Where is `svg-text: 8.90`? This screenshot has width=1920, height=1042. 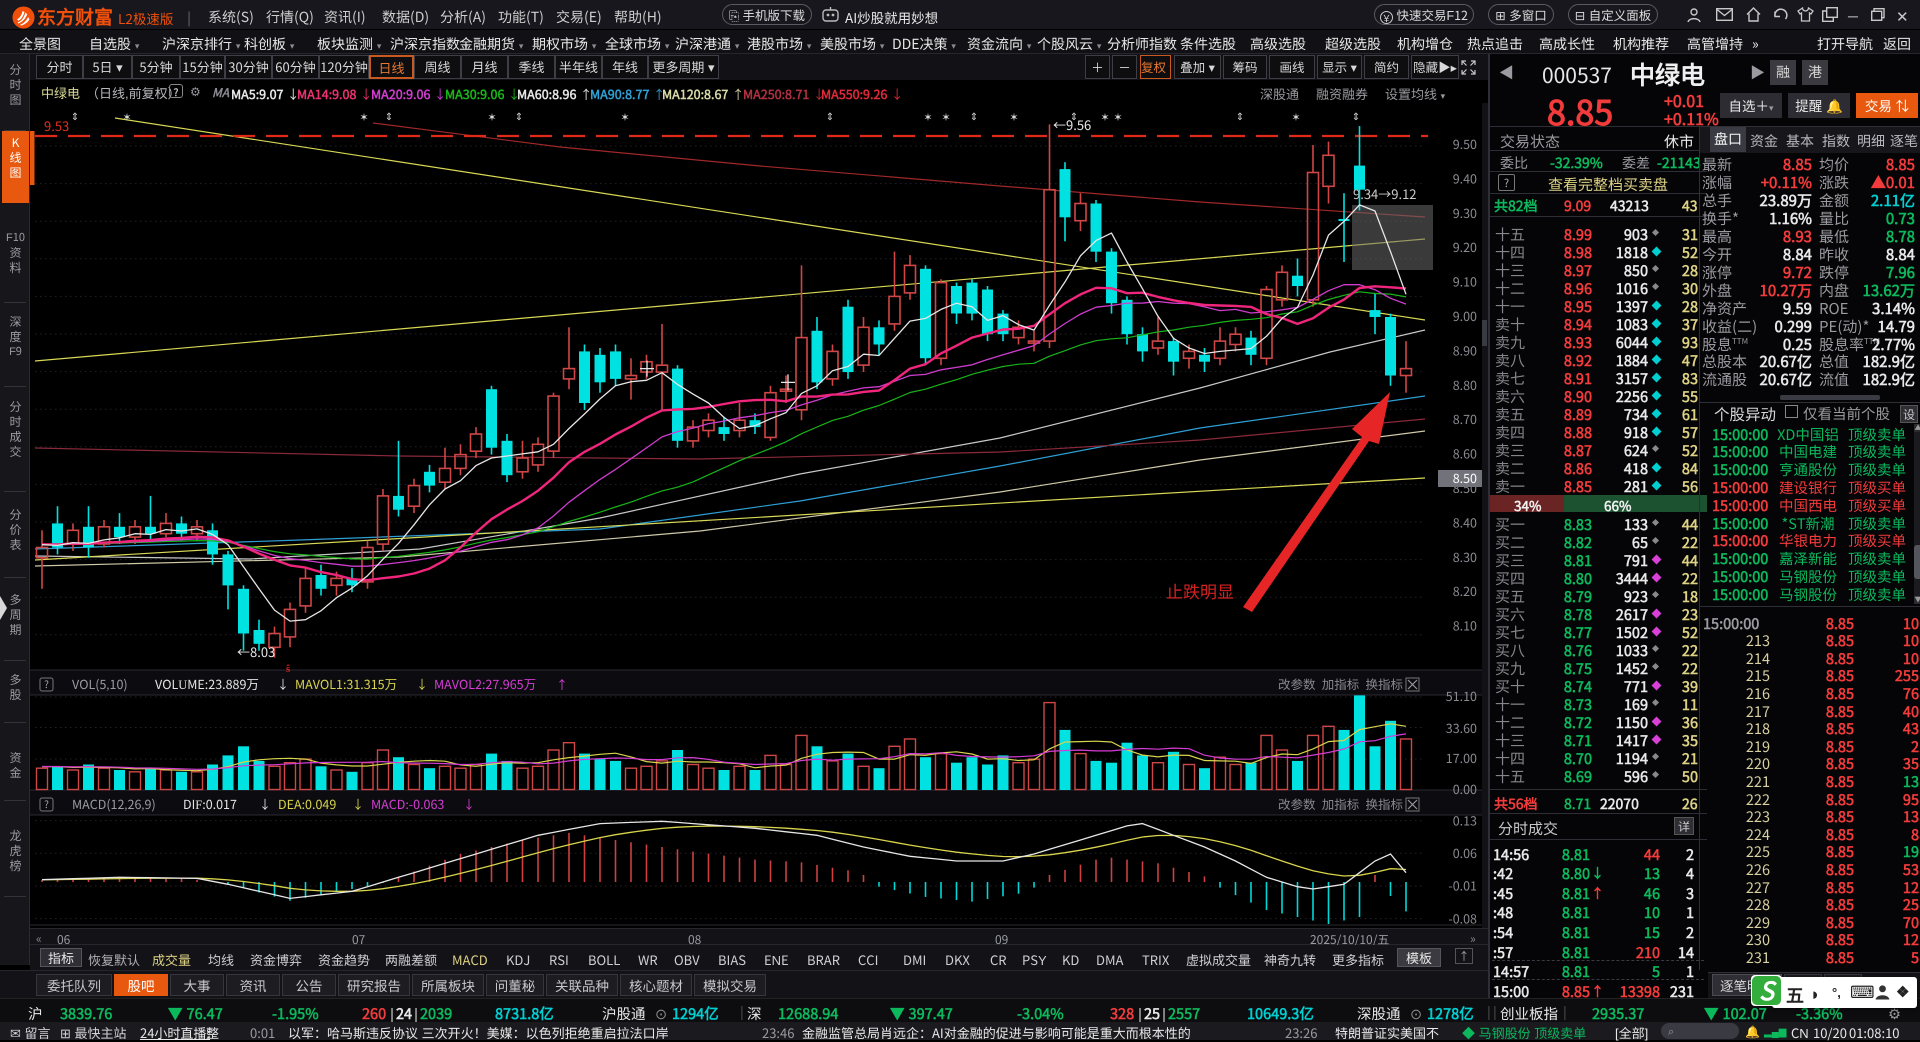
svg-text: 8.90 is located at coordinates (1465, 349).